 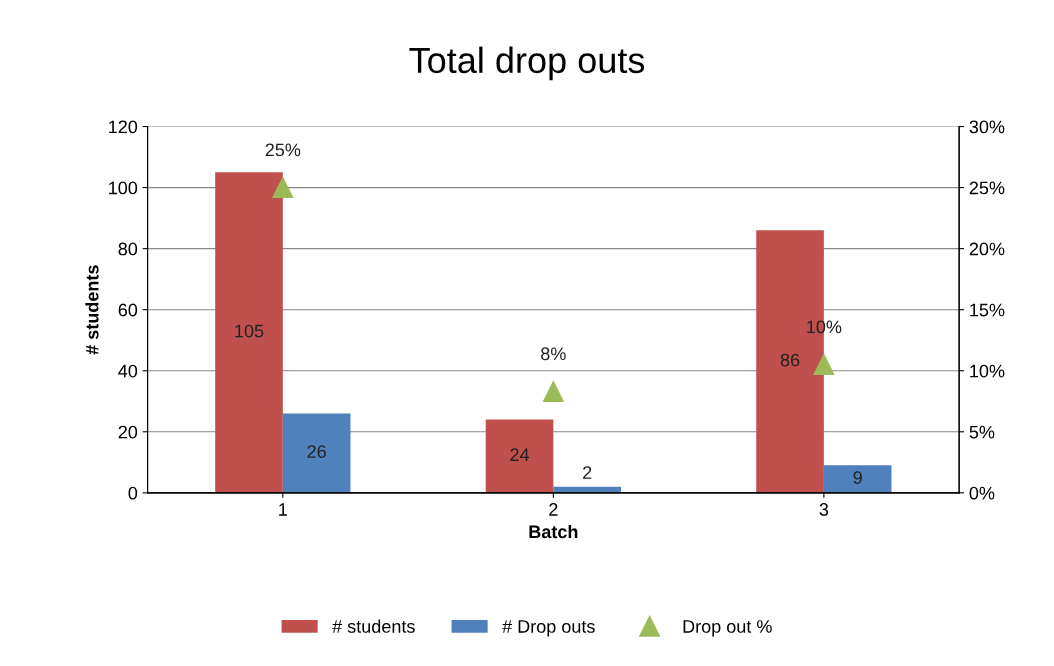 I want to click on data-label: 2, so click(x=587, y=472).